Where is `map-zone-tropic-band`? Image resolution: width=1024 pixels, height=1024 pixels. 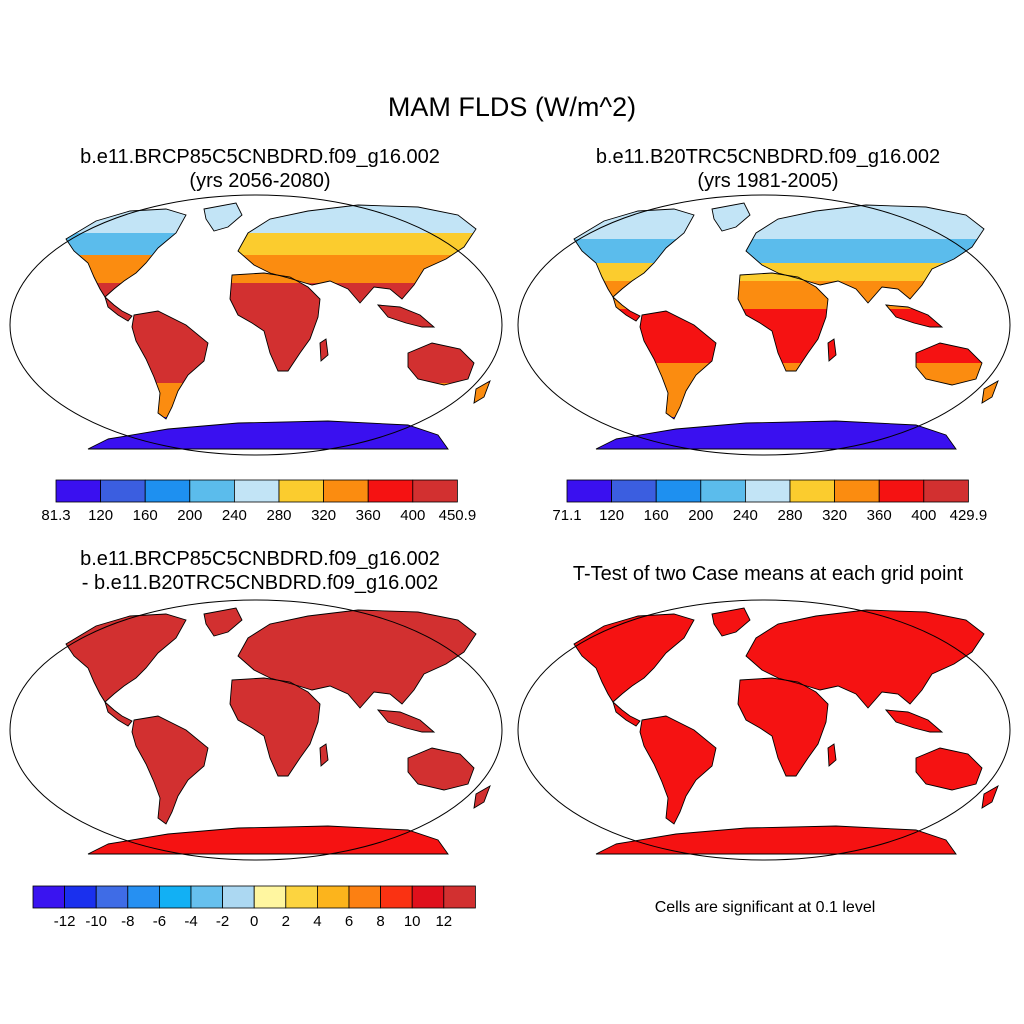
map-zone-tropic-band is located at coordinates (786, 295).